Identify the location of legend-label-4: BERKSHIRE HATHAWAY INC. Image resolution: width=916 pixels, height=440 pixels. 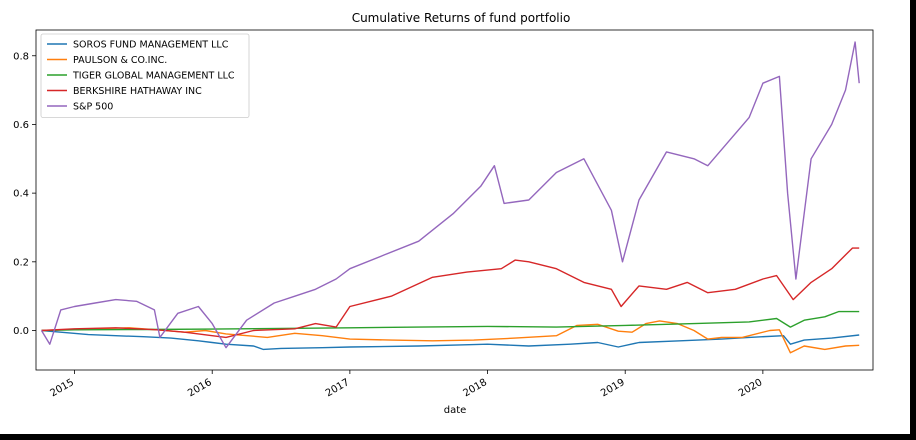
(137, 91).